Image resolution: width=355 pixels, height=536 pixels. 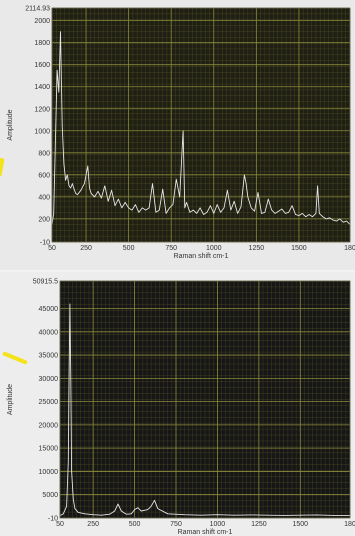 What do you see at coordinates (49, 332) in the screenshot?
I see `bottom-y-tick-label: 40000` at bounding box center [49, 332].